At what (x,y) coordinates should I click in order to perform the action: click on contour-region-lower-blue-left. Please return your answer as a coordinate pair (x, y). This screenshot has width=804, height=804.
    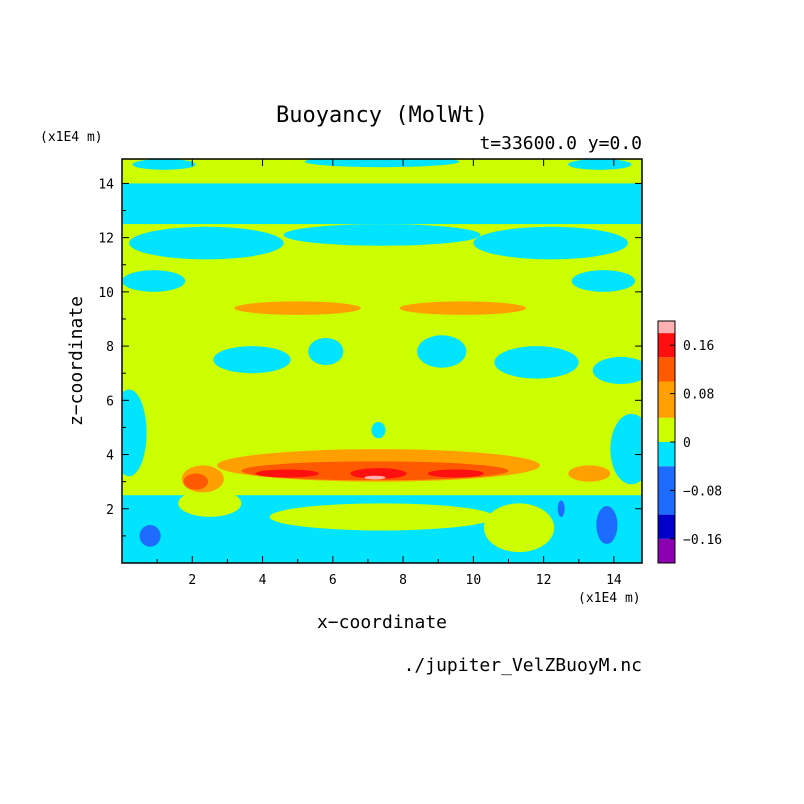
    Looking at the image, I should click on (150, 536).